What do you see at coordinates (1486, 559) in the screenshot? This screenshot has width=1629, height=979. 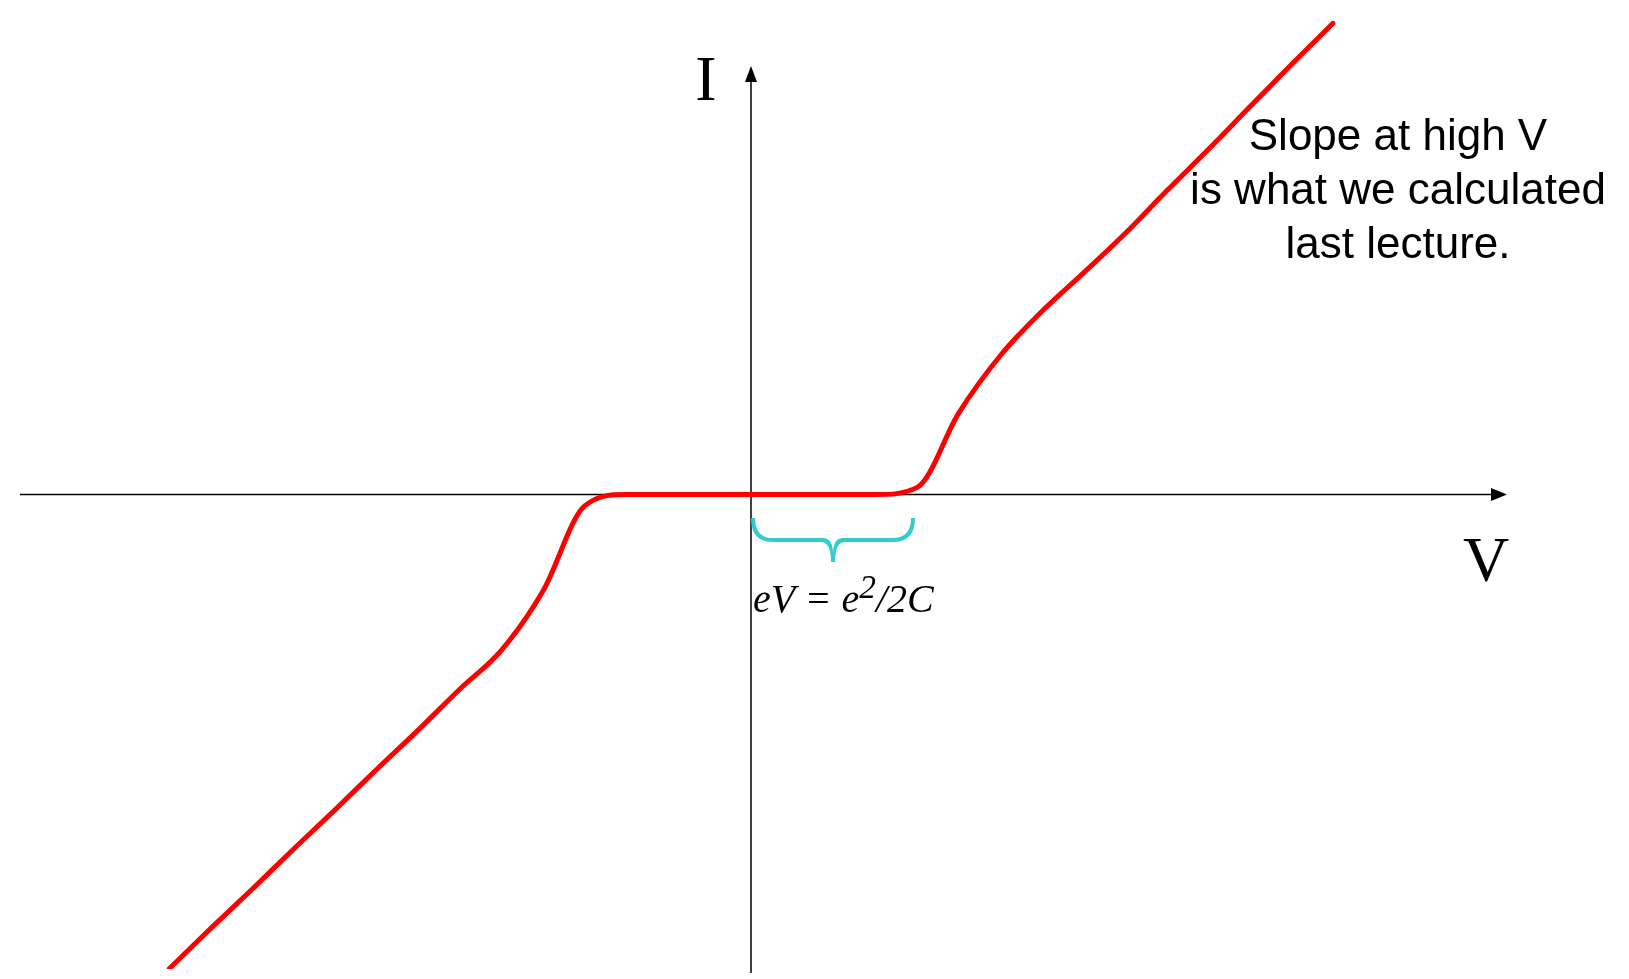 I see `x-axis-title: V` at bounding box center [1486, 559].